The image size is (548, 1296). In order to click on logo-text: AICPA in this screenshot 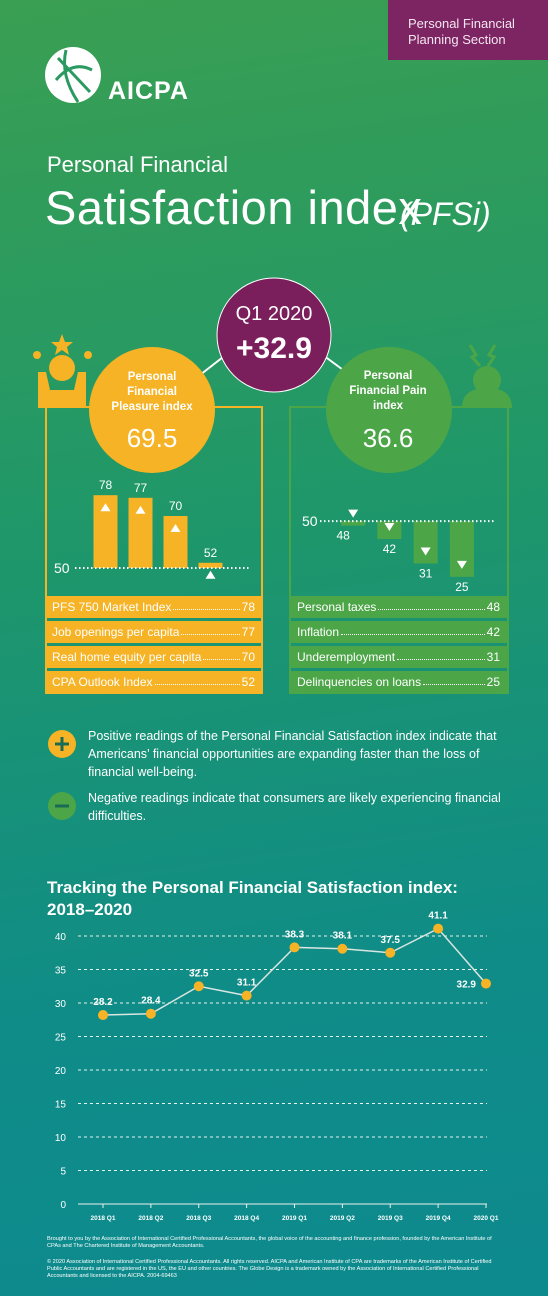, I will do `click(148, 91)`.